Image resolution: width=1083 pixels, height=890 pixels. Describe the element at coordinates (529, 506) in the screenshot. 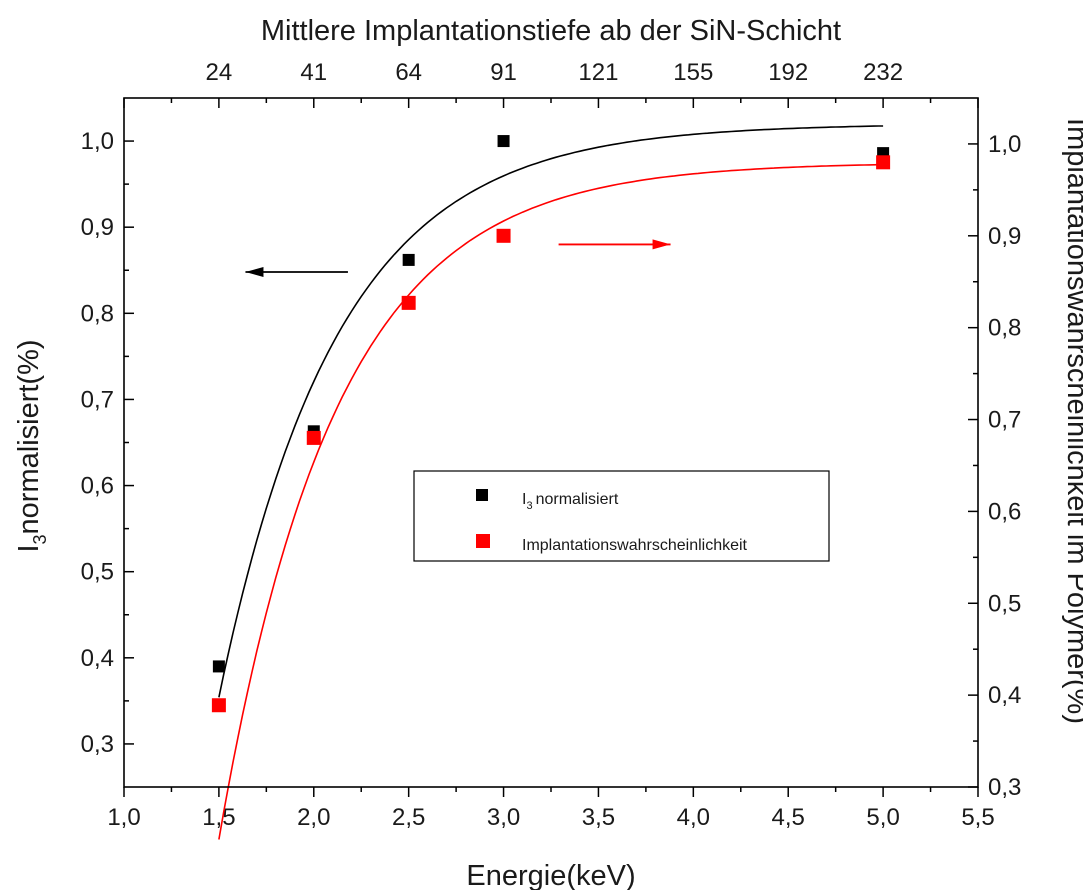

I see `legend-label-i3-subscript: 3` at that location.